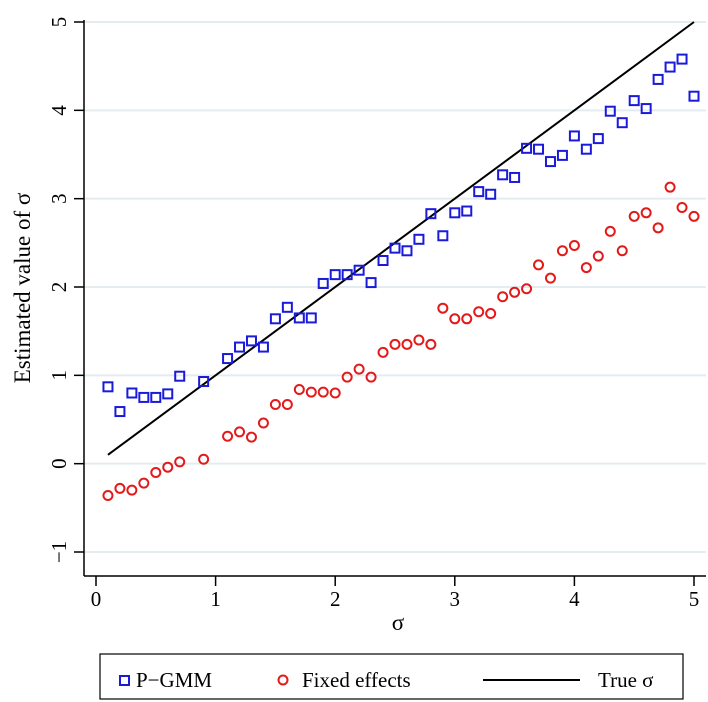 This screenshot has height=702, width=708. I want to click on legend-box, so click(391, 676).